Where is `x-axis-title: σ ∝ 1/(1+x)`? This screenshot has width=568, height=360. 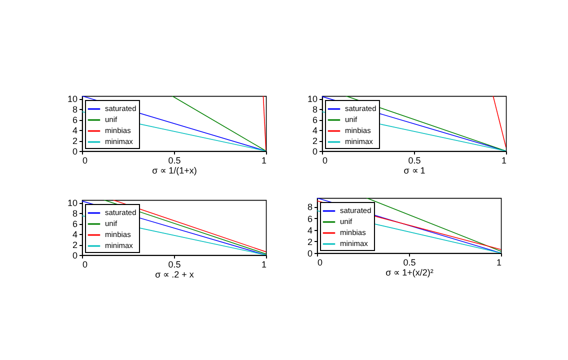
x-axis-title: σ ∝ 1/(1+x) is located at coordinates (174, 171).